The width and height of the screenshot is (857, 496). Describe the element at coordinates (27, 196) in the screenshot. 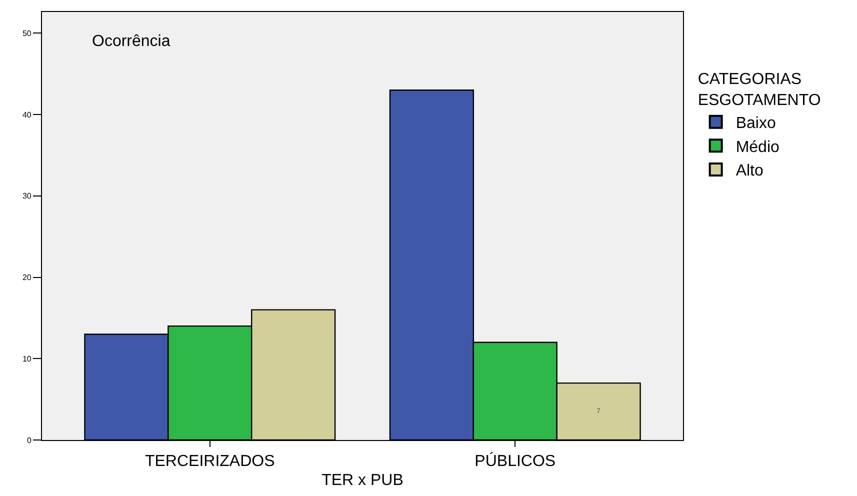

I see `y-tick-label: 30` at that location.